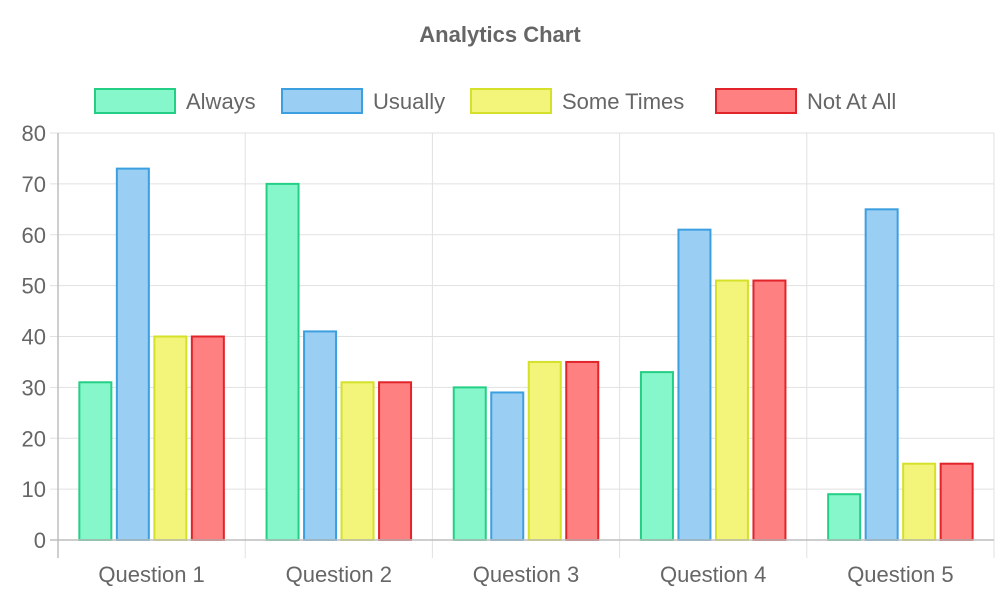 Image resolution: width=1000 pixels, height=600 pixels. What do you see at coordinates (694, 384) in the screenshot?
I see `bar-usually-q4` at bounding box center [694, 384].